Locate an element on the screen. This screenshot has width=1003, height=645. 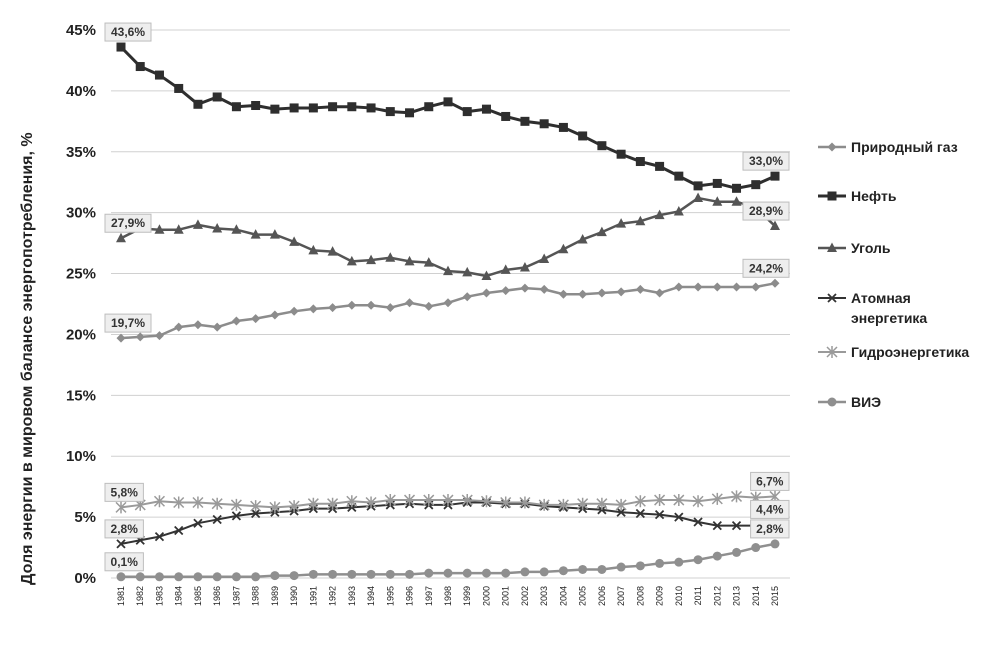
data-label-text: 24,2% is located at coordinates (766, 268).